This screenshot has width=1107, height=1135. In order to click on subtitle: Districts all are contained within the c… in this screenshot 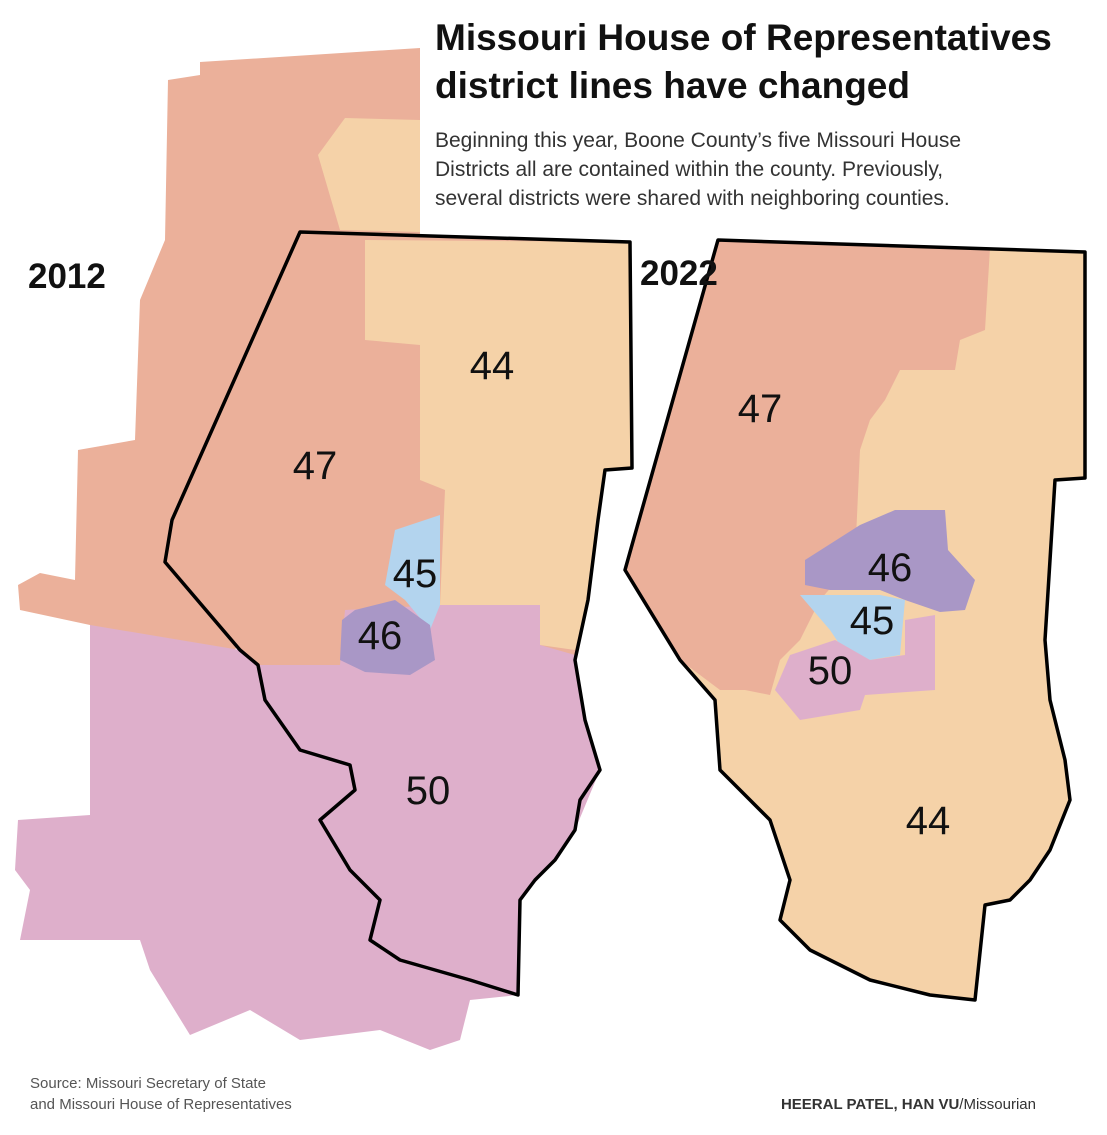, I will do `click(689, 169)`.